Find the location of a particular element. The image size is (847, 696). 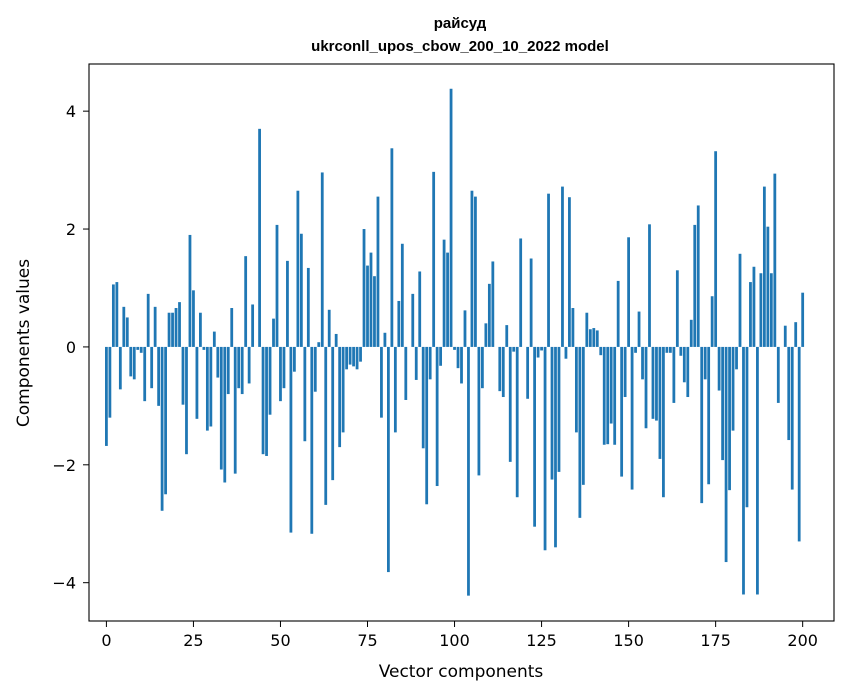

chart-title: райсуд is located at coordinates (460, 23).